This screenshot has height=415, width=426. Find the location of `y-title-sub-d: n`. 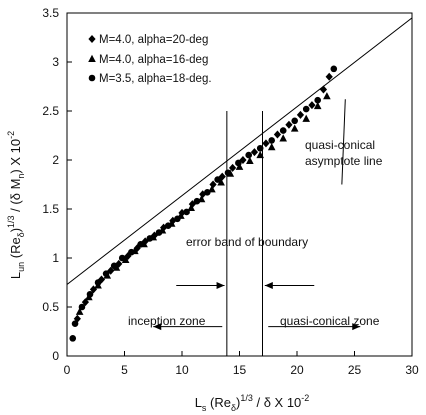

y-title-sub-d: n is located at coordinates (21, 176).